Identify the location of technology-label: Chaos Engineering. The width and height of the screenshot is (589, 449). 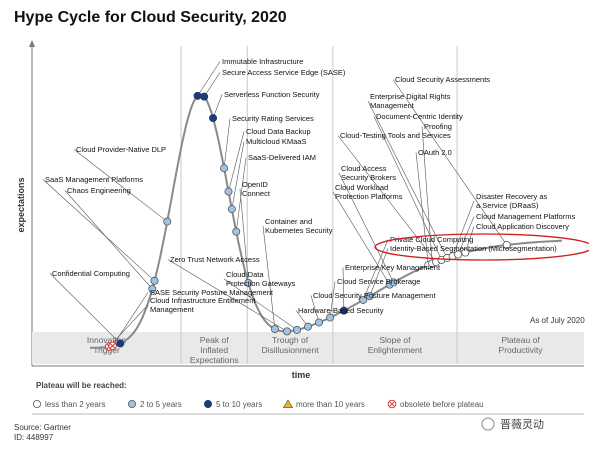
(99, 190).